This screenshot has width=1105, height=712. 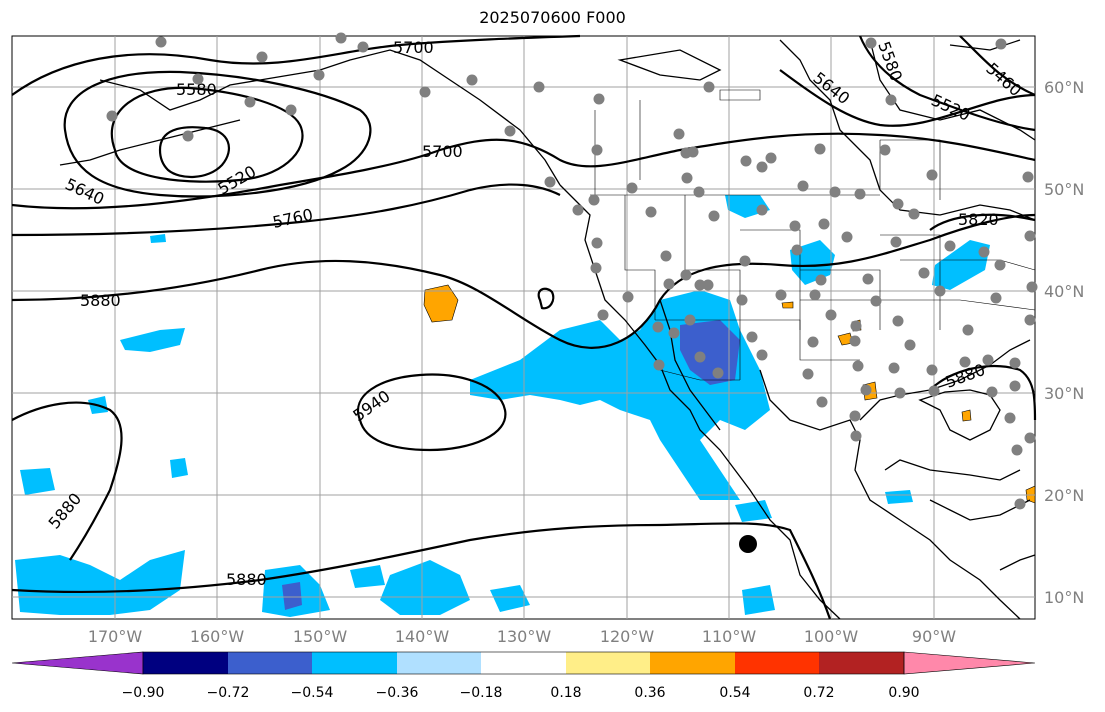 I want to click on lon-label: 170°W, so click(x=115, y=636).